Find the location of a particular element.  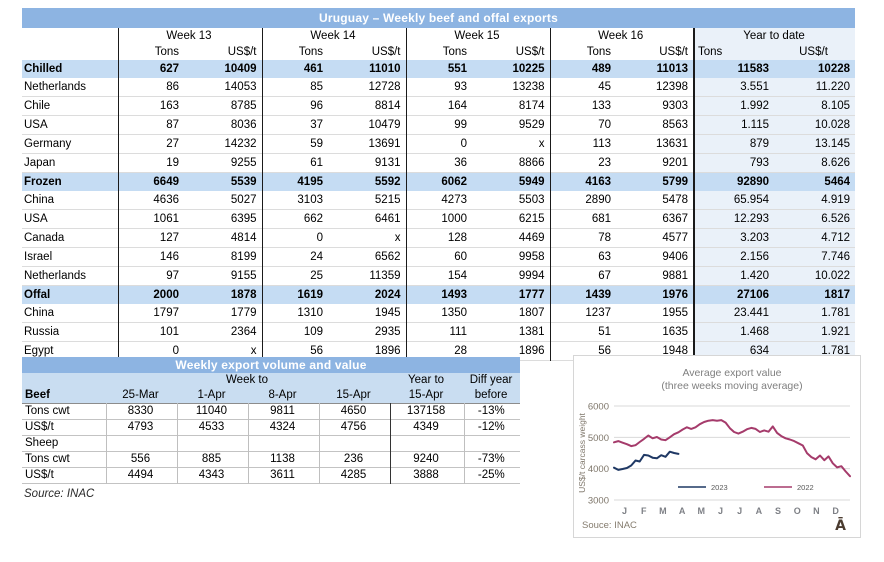

value-cell: 5215 is located at coordinates (387, 200).